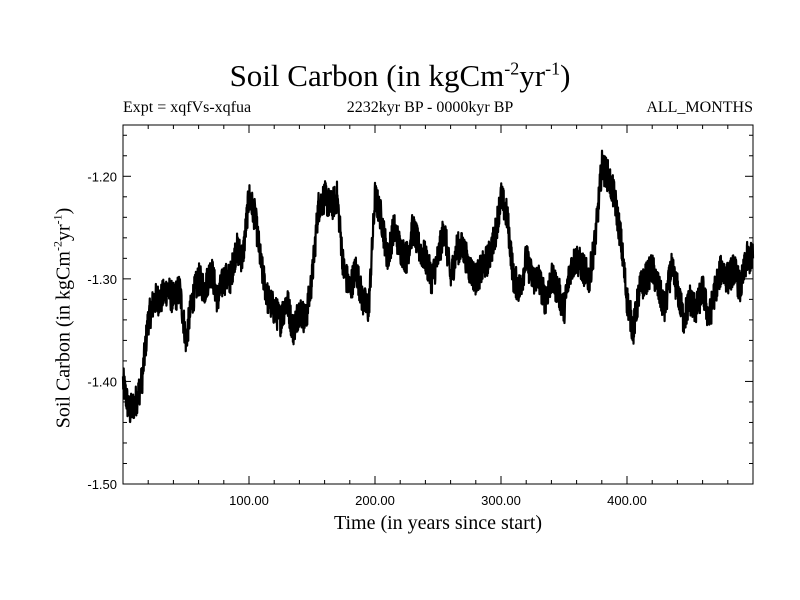  I want to click on x-tick-label: 200.00, so click(375, 500).